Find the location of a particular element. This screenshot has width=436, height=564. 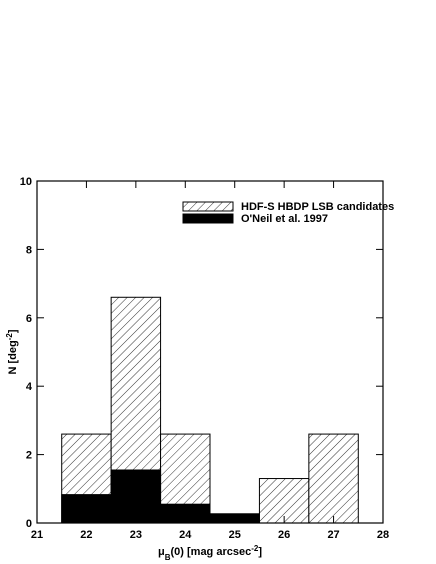

x-axis-label-part: μ is located at coordinates (161, 552).